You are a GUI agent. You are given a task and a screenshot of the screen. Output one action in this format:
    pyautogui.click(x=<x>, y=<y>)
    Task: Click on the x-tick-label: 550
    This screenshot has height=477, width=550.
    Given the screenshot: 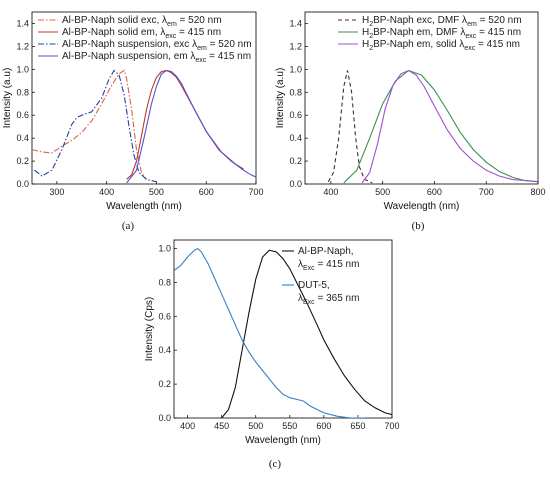 What is the action you would take?
    pyautogui.click(x=289, y=426)
    